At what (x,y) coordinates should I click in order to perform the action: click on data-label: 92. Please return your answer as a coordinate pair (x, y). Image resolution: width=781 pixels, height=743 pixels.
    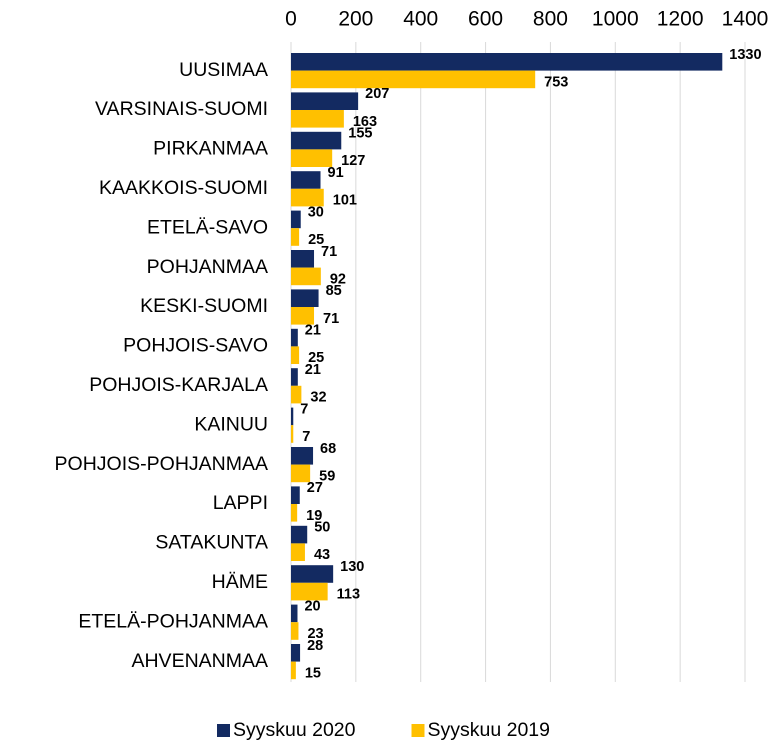
    Looking at the image, I should click on (338, 279).